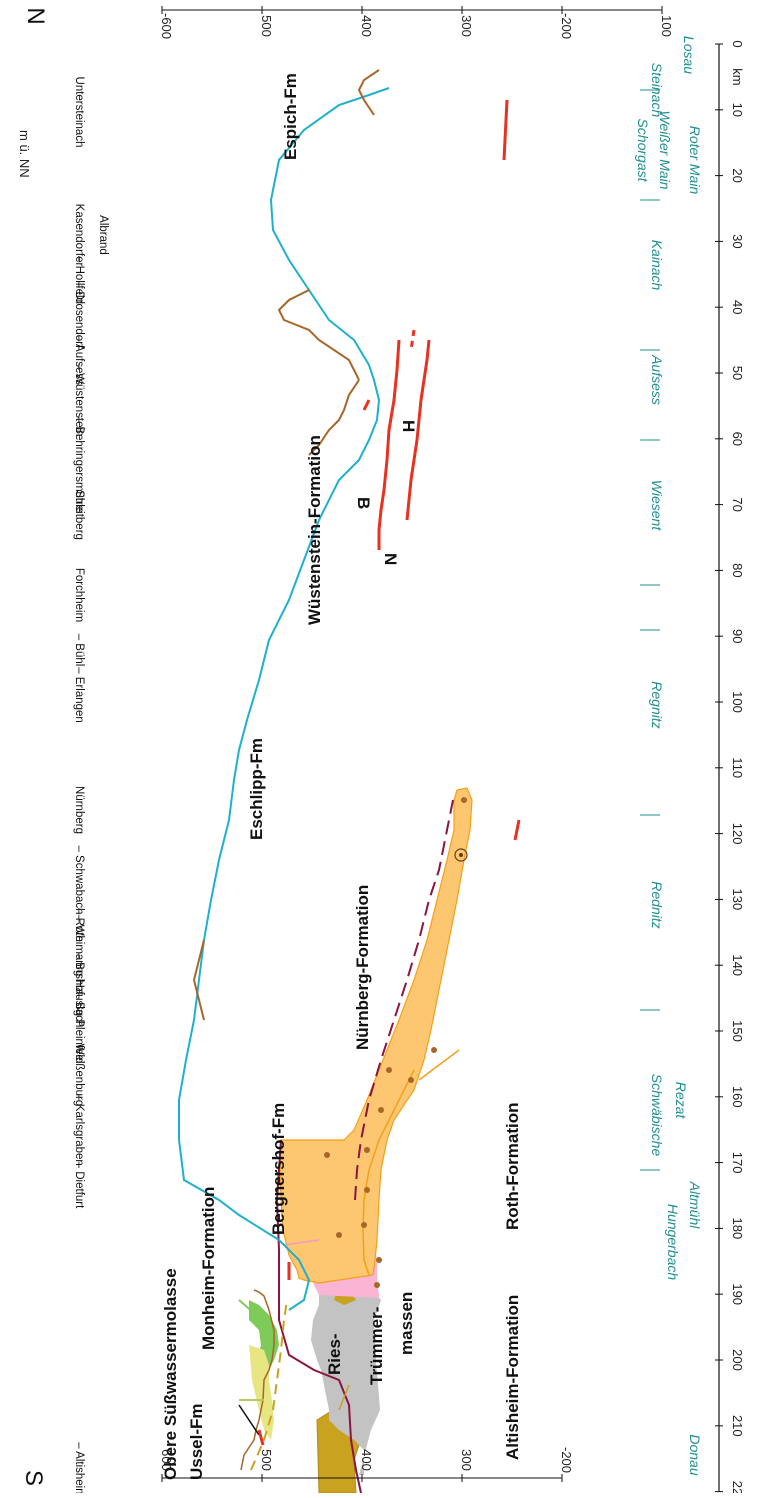  What do you see at coordinates (79, 465) in the screenshot?
I see `town-label: – Behringersmühle` at bounding box center [79, 465].